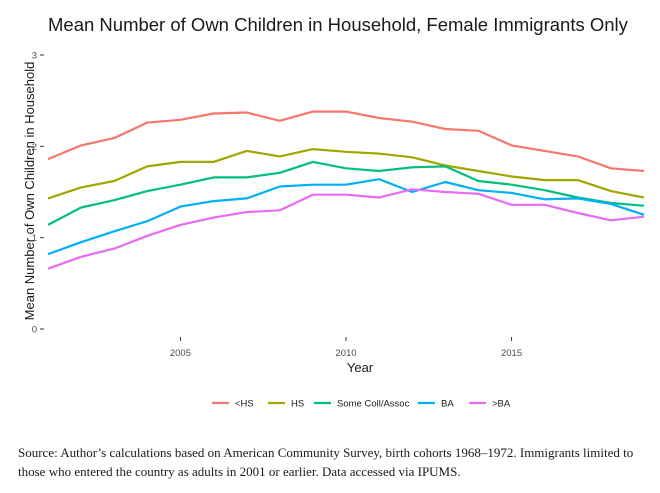 The height and width of the screenshot is (493, 660). Describe the element at coordinates (501, 404) in the screenshot. I see `legend-label: >BA` at that location.